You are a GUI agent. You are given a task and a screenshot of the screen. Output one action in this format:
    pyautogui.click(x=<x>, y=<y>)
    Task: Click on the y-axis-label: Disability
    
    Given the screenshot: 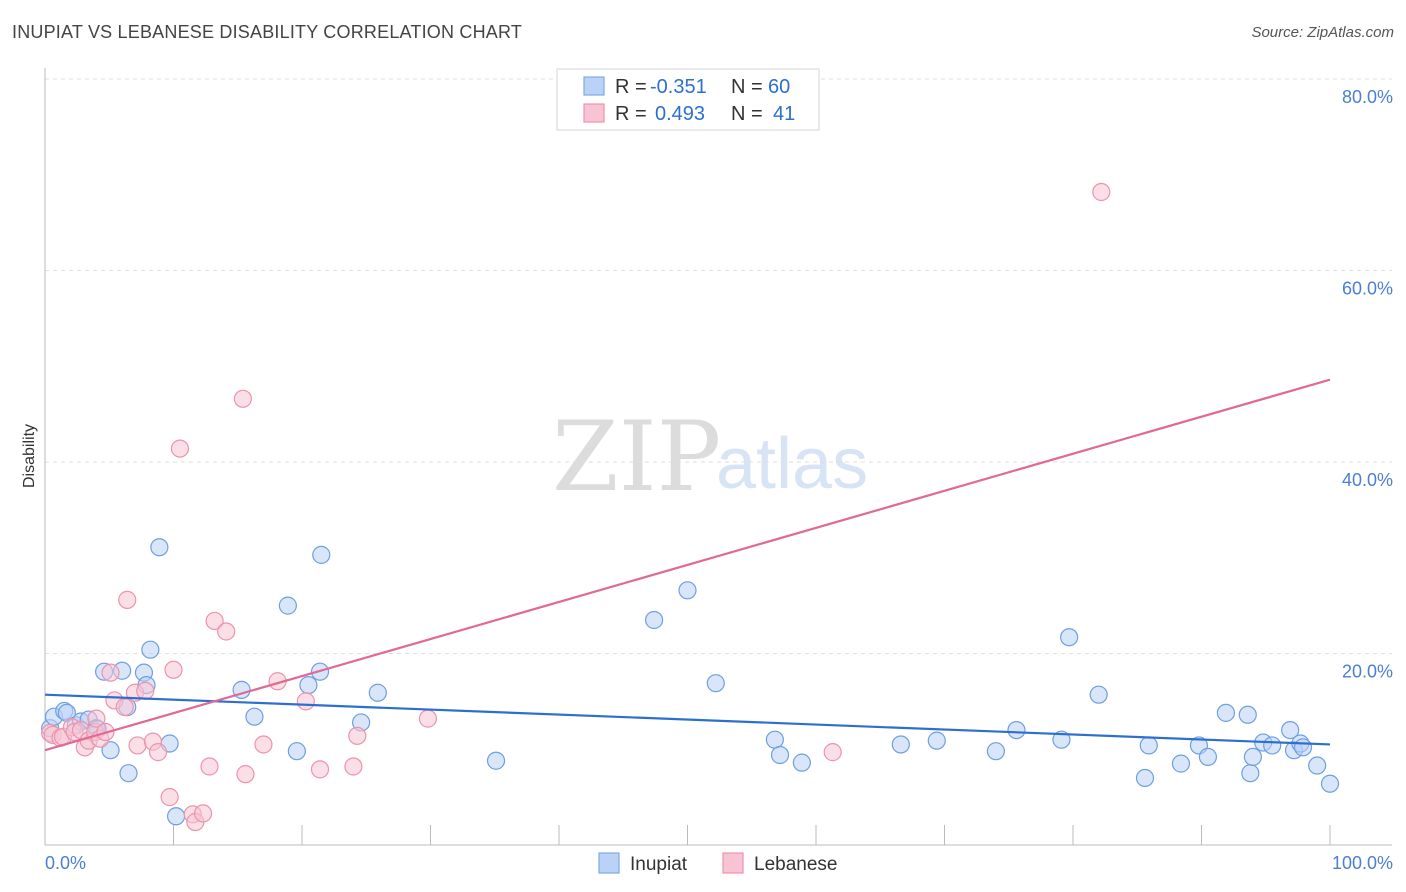 What is the action you would take?
    pyautogui.click(x=29, y=456)
    